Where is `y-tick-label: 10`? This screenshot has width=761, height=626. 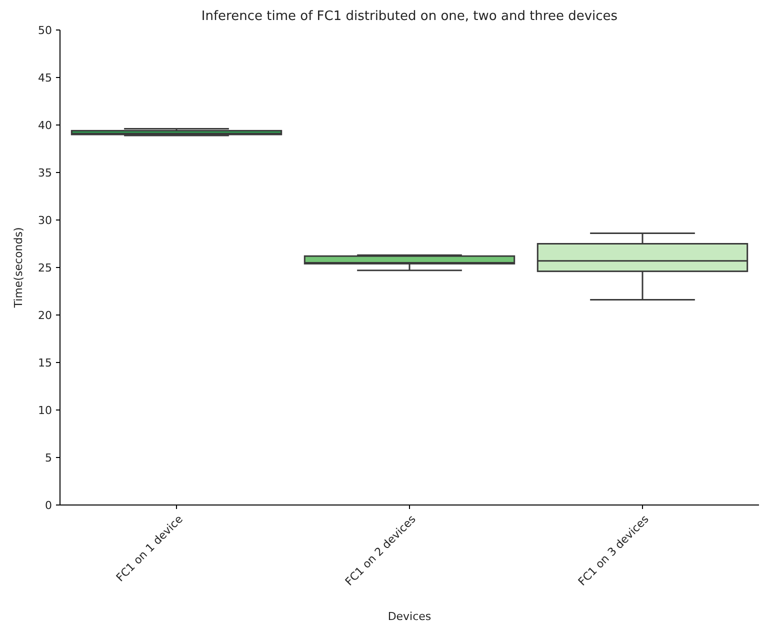 y-tick-label: 10 is located at coordinates (45, 410).